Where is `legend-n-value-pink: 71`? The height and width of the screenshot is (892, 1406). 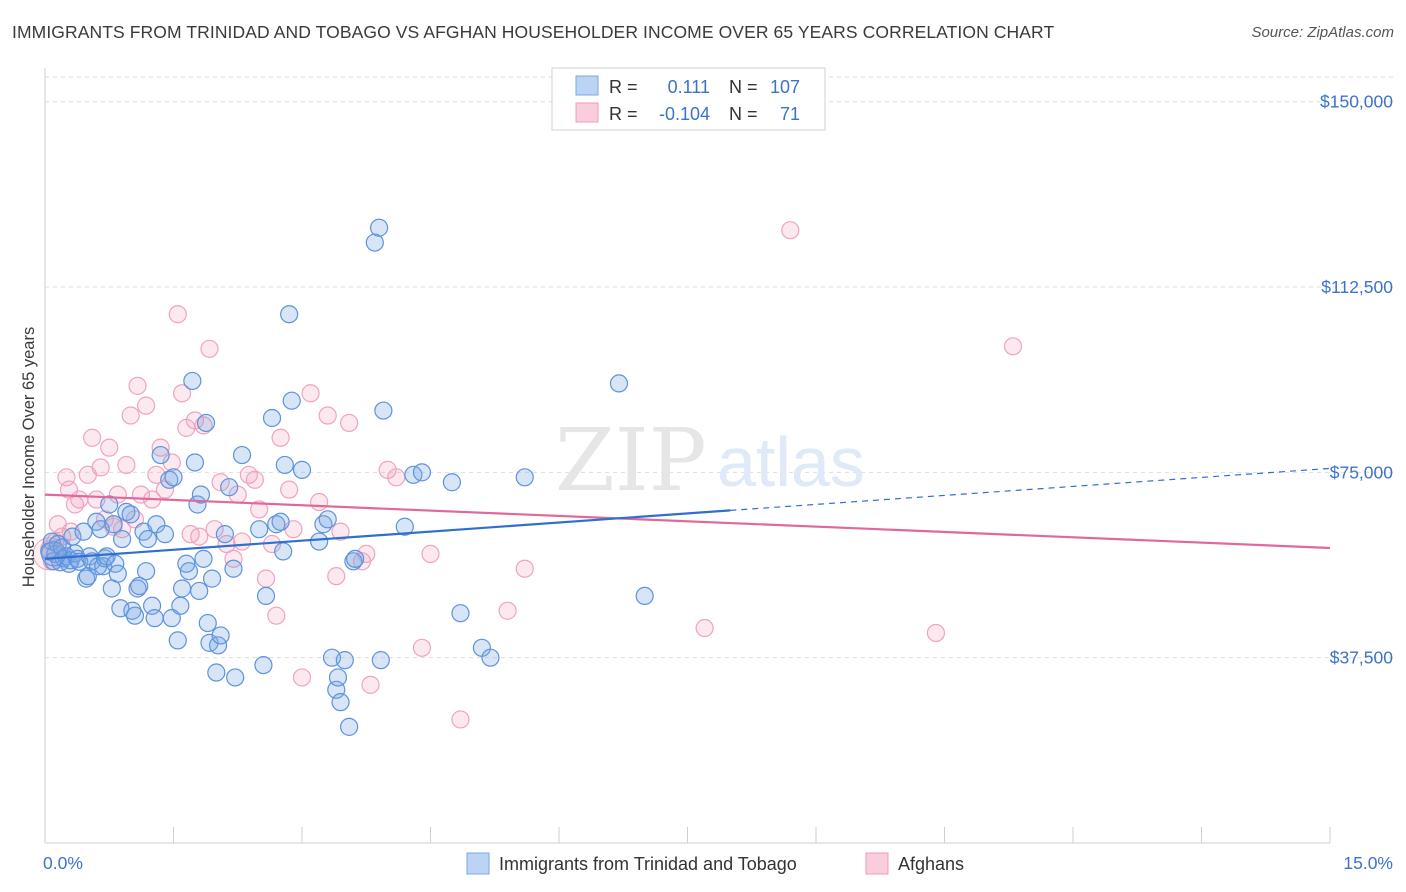 legend-n-value-pink: 71 is located at coordinates (790, 114).